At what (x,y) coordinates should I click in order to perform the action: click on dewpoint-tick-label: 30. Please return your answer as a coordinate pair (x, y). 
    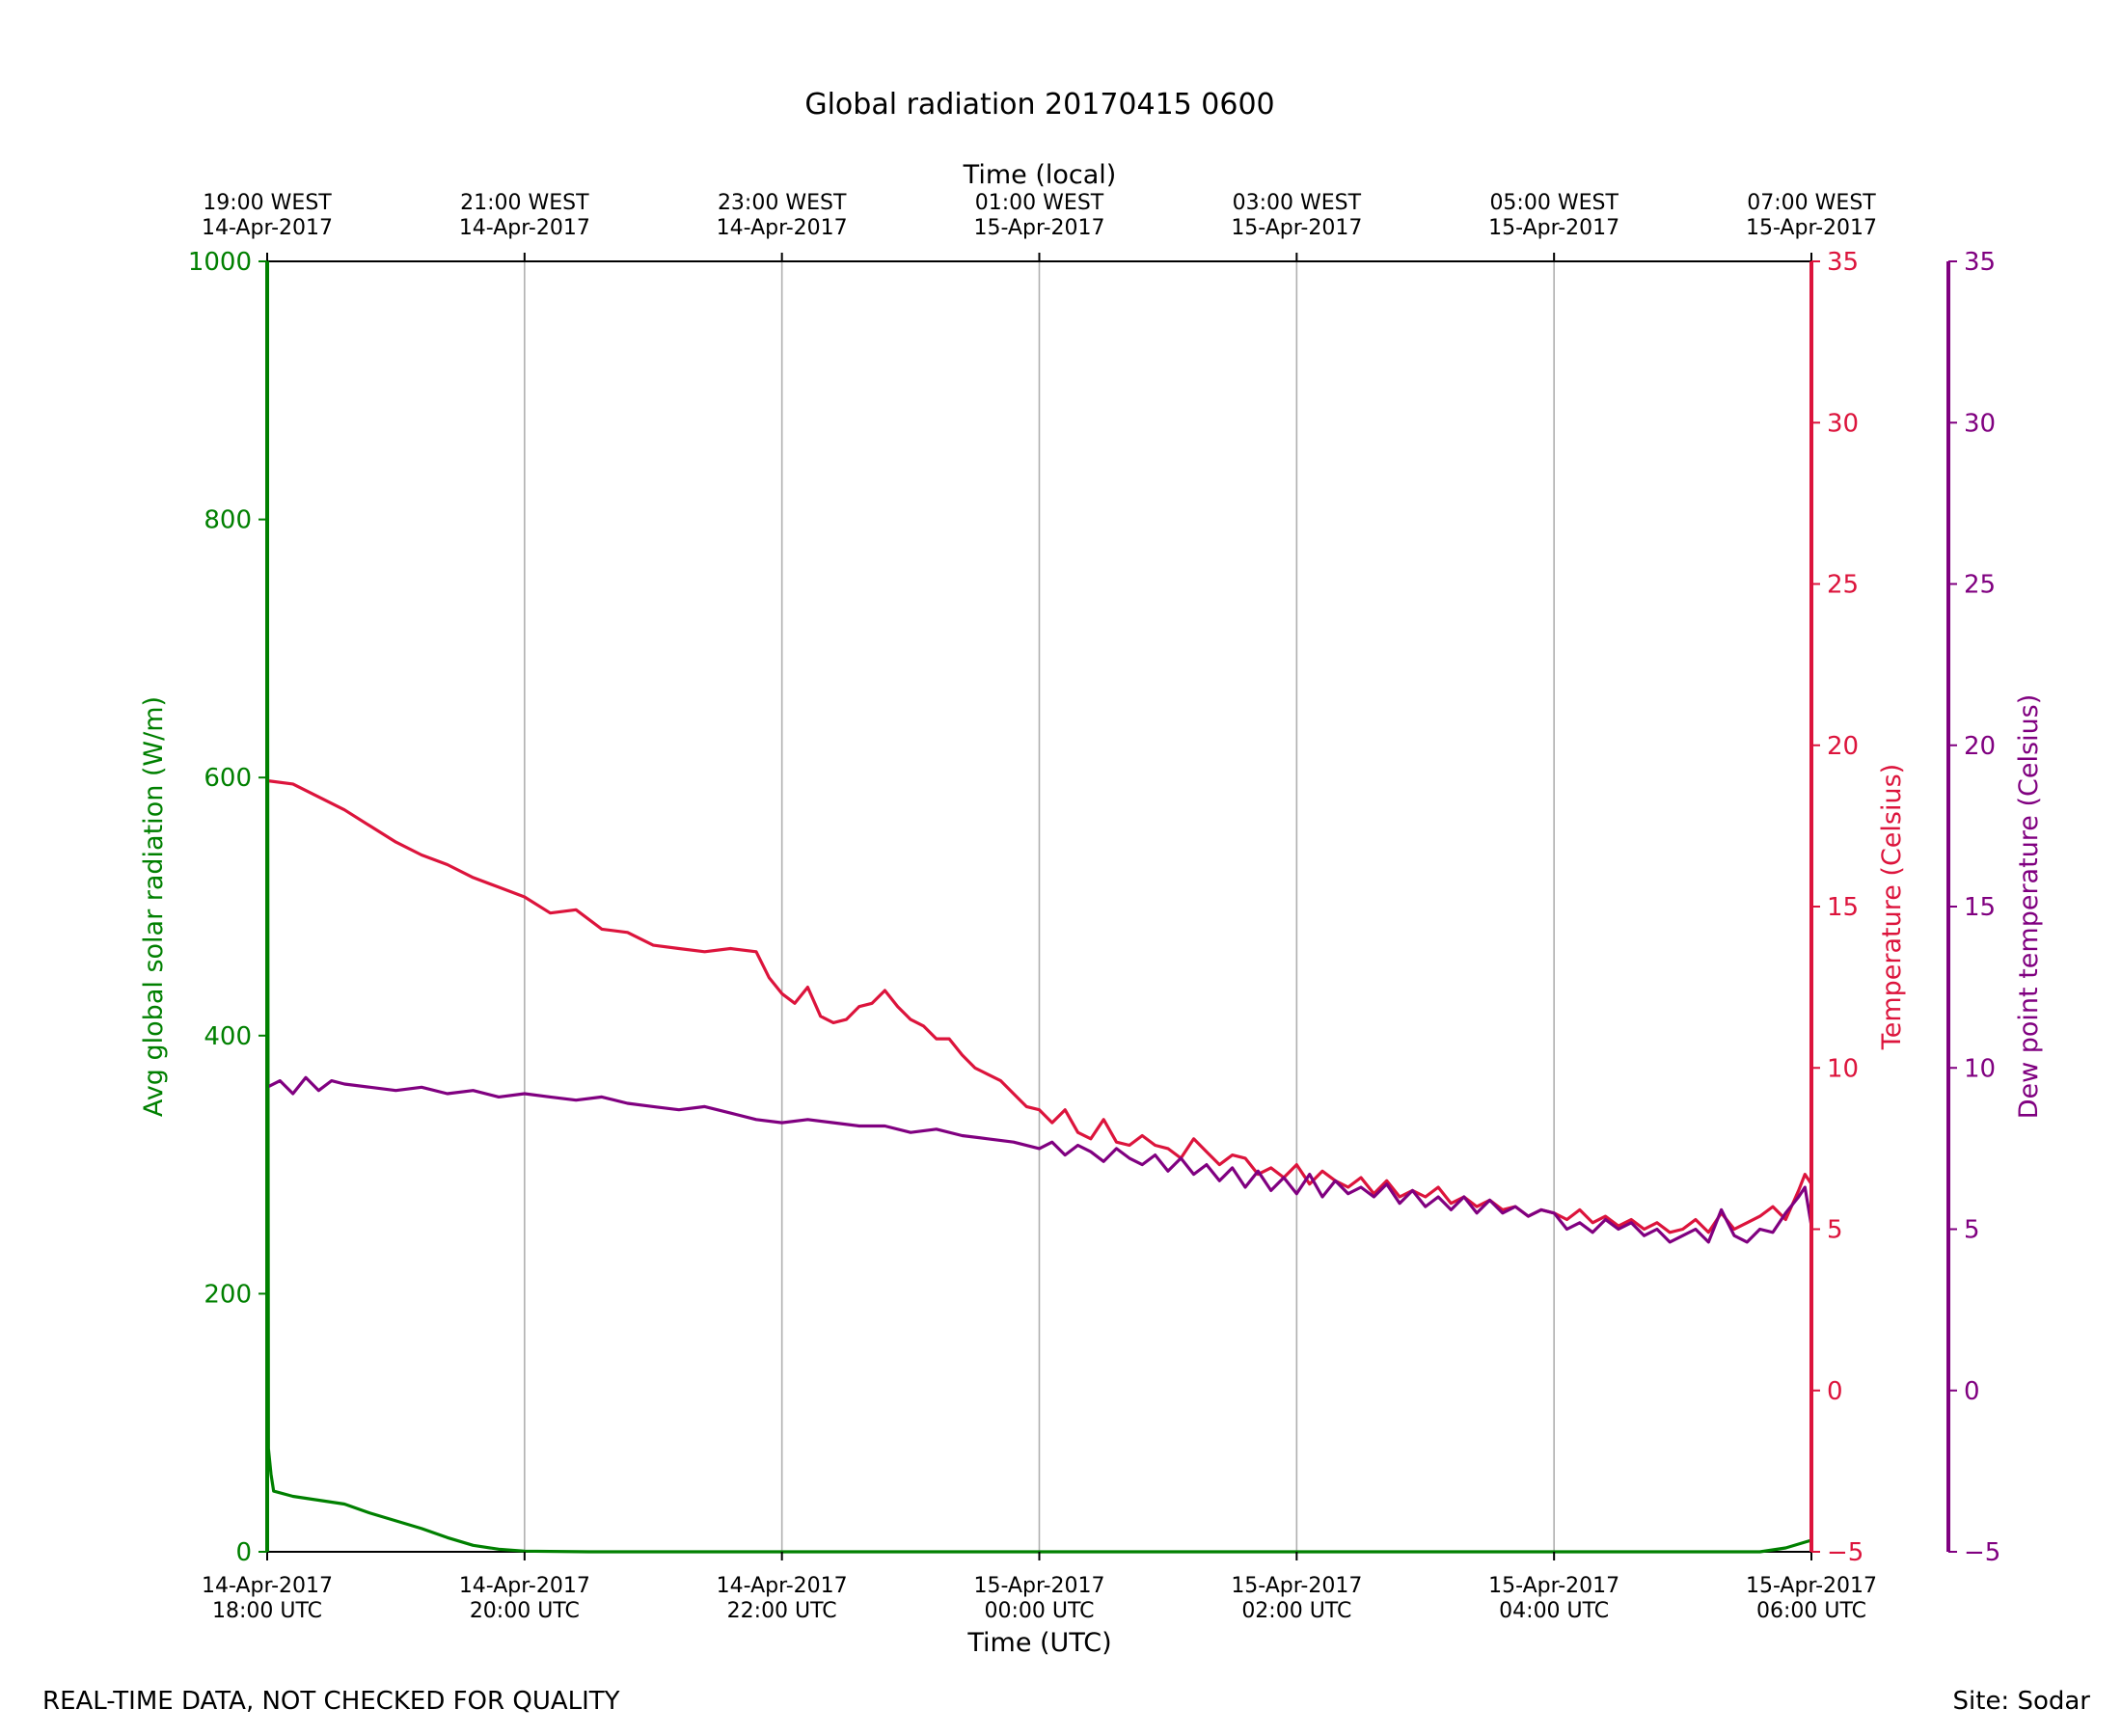
    Looking at the image, I should click on (1980, 423).